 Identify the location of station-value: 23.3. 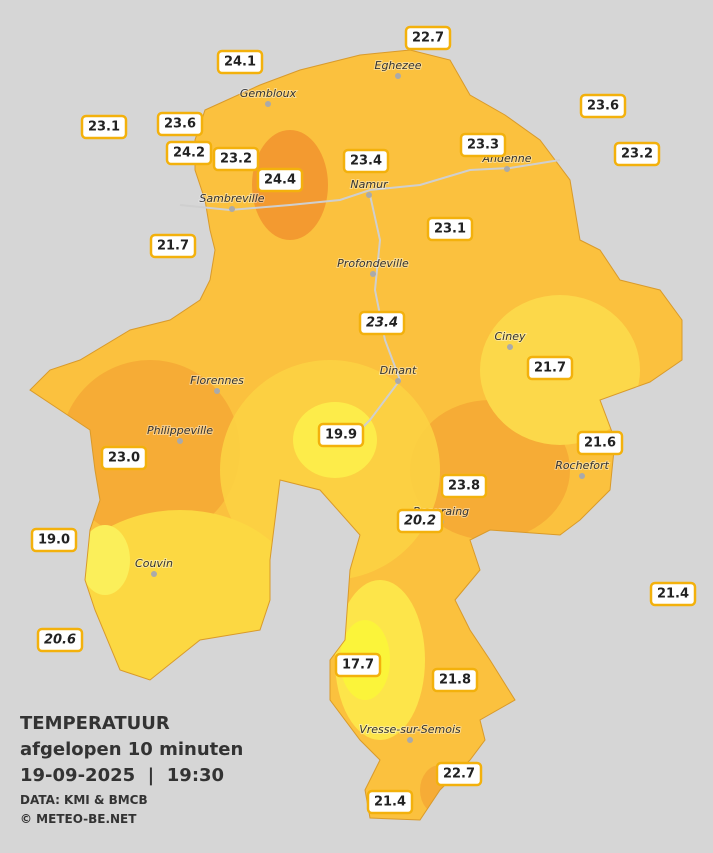
(483, 145).